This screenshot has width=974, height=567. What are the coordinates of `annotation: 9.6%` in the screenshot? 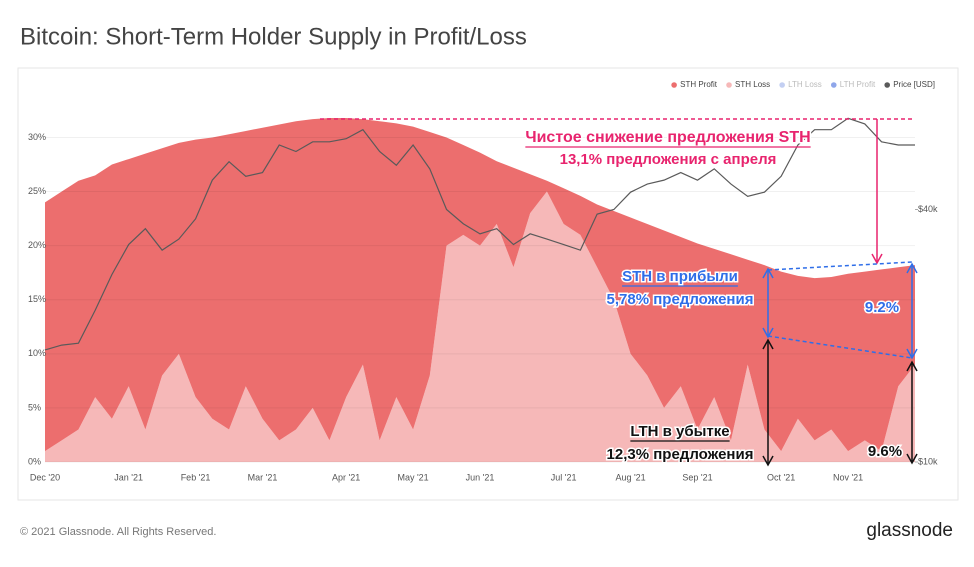 It's located at (885, 451).